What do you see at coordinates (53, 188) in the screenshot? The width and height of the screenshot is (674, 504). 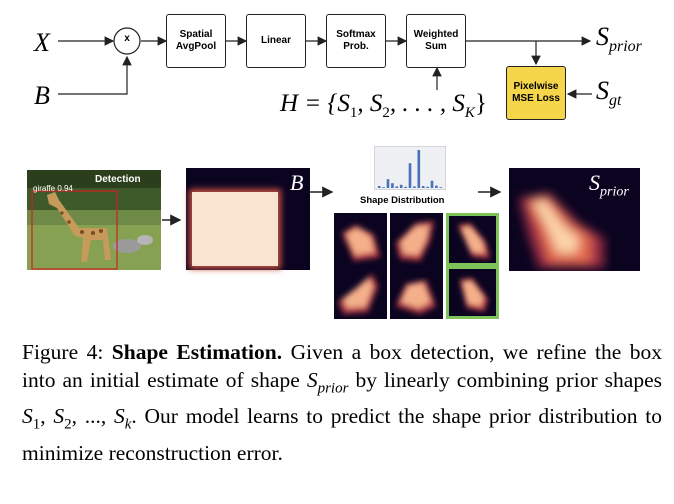 I see `detection-box-label: giraffe 0.94` at bounding box center [53, 188].